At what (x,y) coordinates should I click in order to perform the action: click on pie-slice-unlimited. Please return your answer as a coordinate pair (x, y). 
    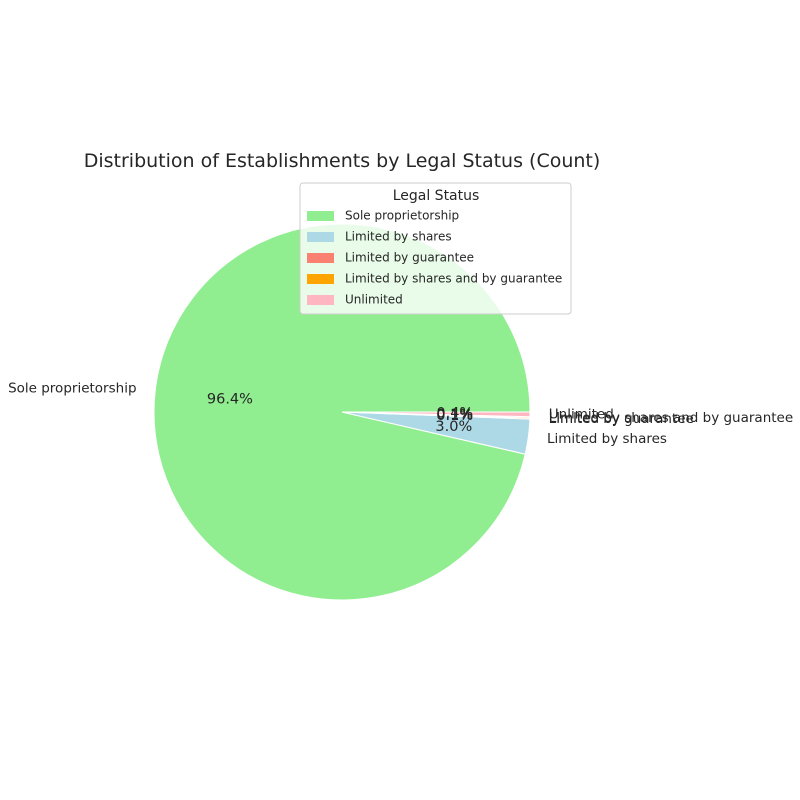
    Looking at the image, I should click on (436, 414).